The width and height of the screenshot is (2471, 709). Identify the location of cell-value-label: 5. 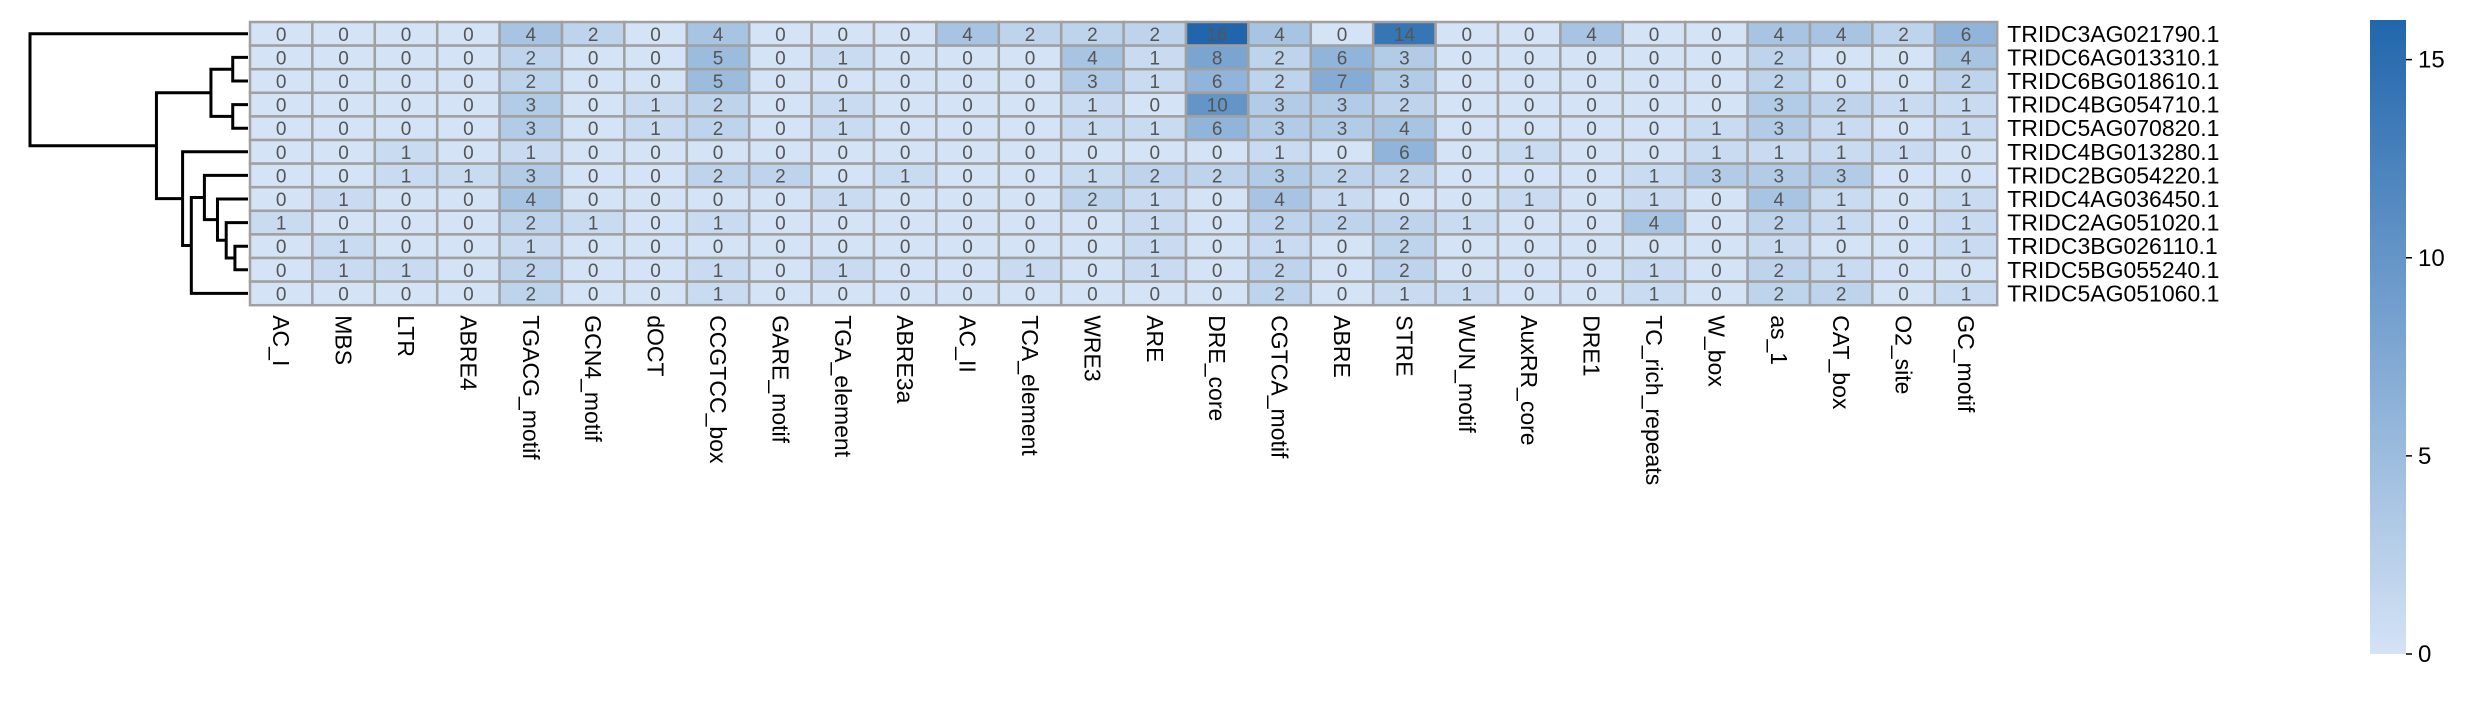
(718, 58).